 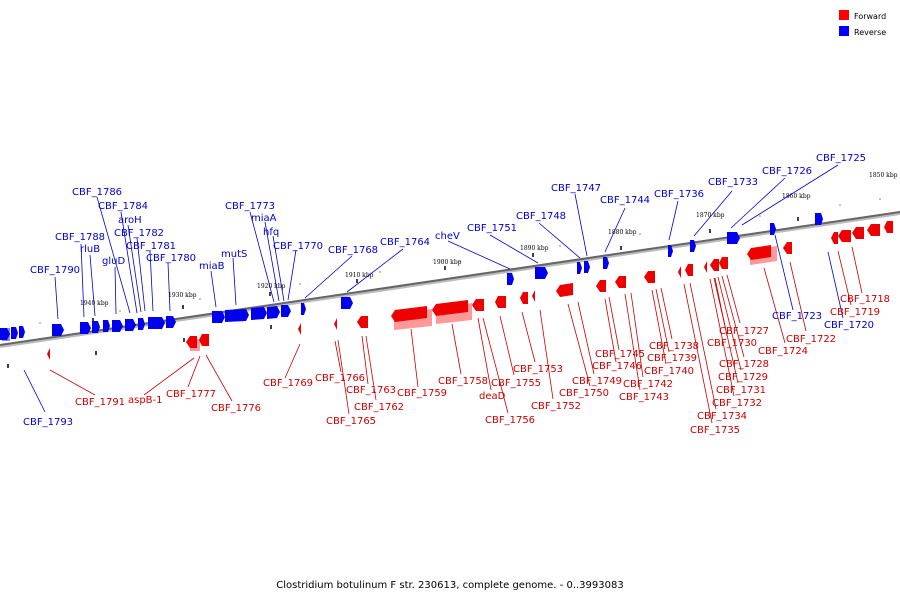 I want to click on gene-label: CBF_1782, so click(x=139, y=233).